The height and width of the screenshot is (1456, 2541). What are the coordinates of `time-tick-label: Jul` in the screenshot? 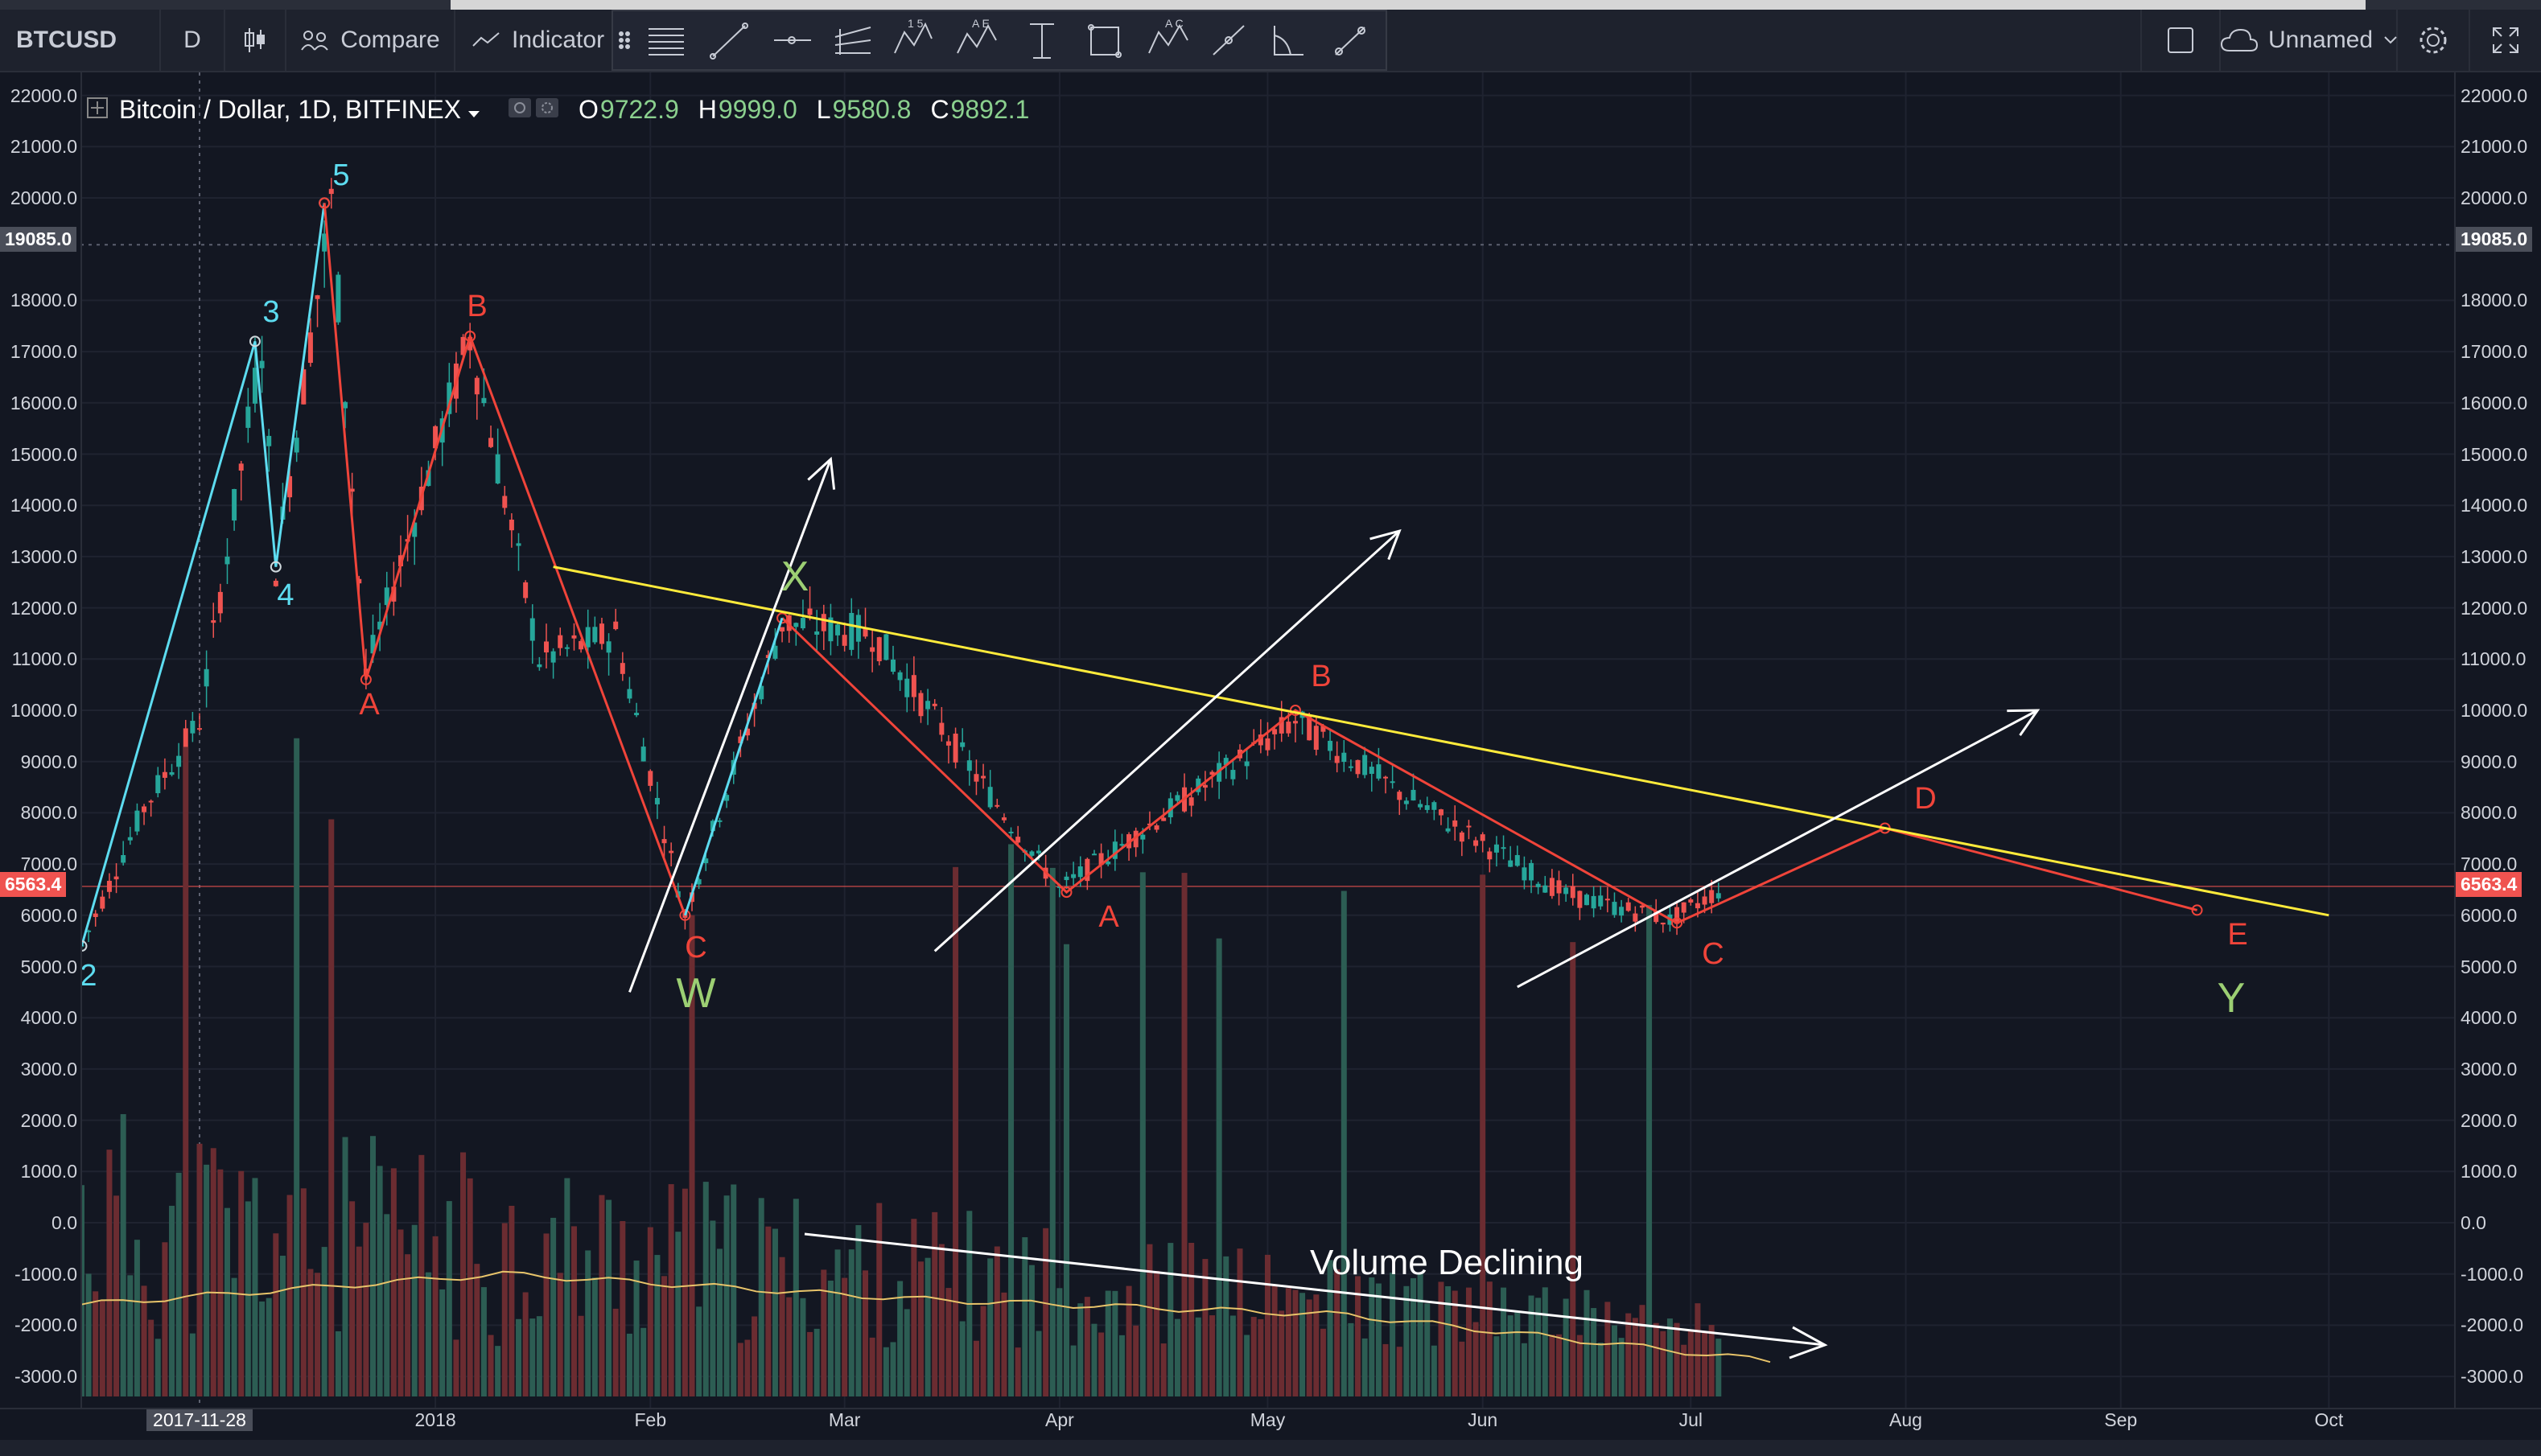 It's located at (1690, 1419).